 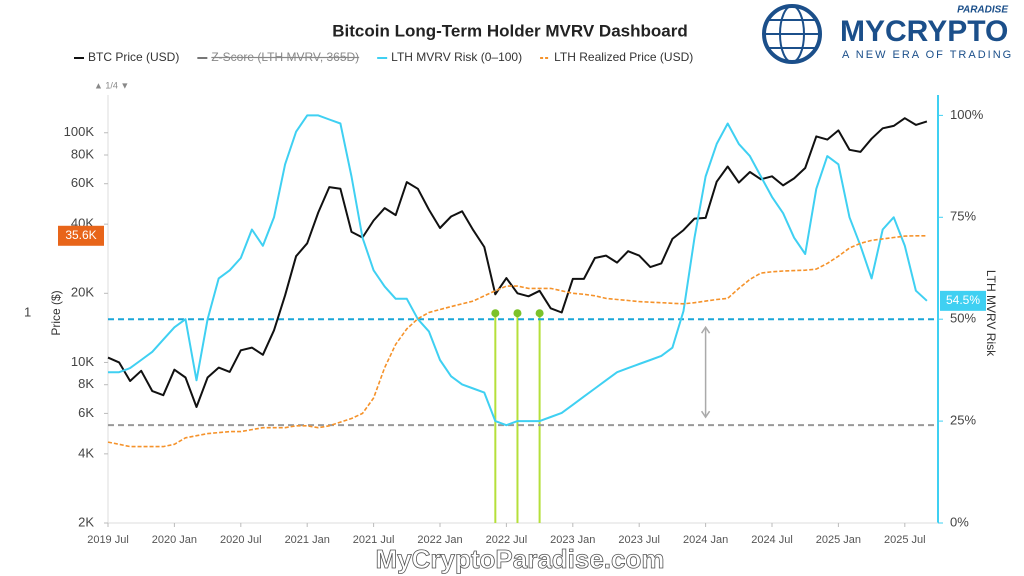 I want to click on x-tick-label: 2022 Jan, so click(x=439, y=540).